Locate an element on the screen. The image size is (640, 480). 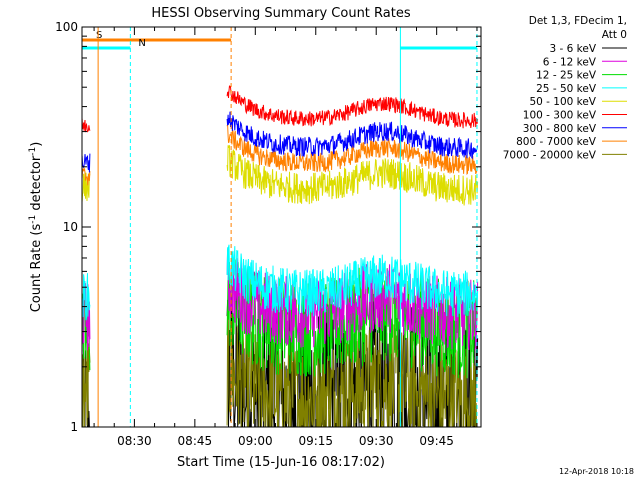
x-tick-label: 09:15 is located at coordinates (315, 441).